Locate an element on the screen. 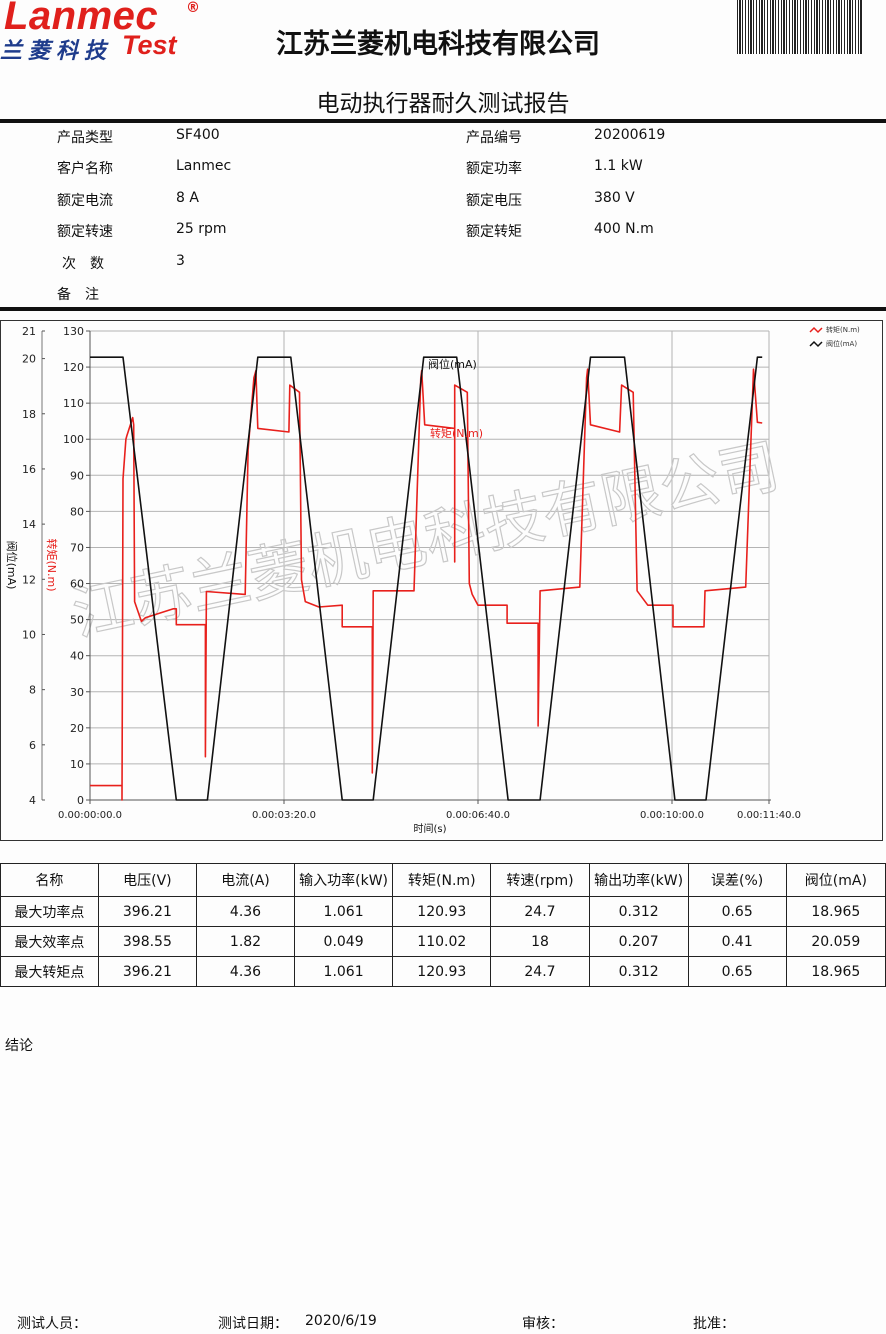  info-label: 额定电流 is located at coordinates (85, 201).